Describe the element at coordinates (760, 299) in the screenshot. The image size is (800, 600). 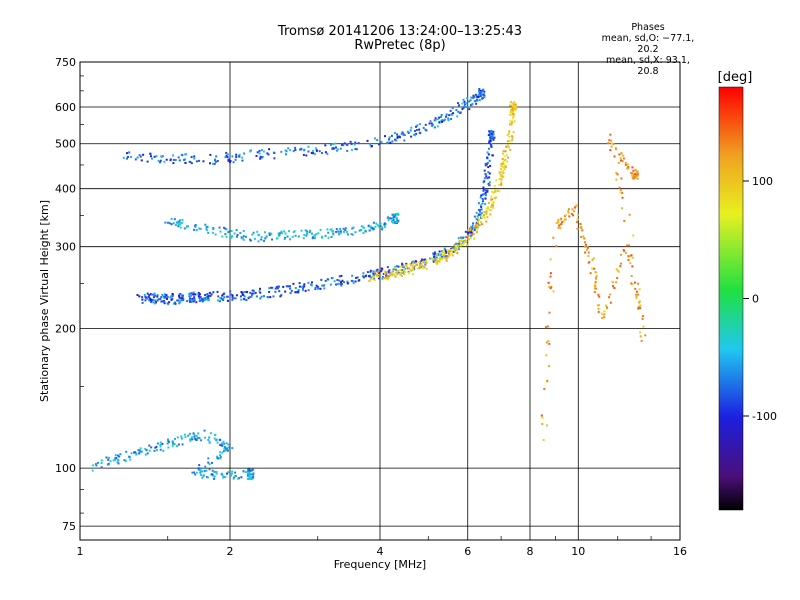
I see `colorbar-ticks: -100 0 100` at that location.